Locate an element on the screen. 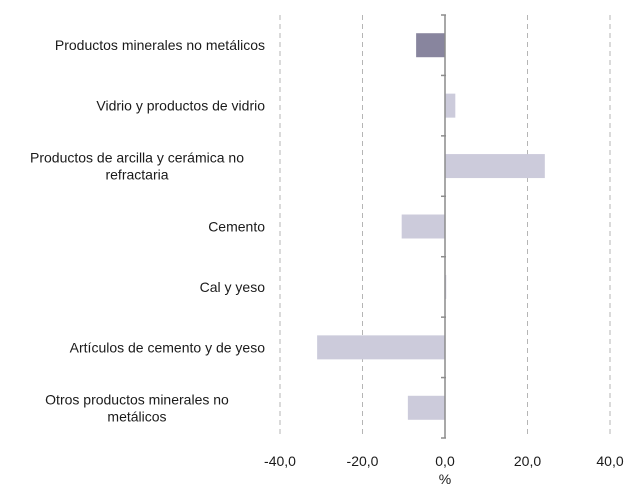 This screenshot has height=484, width=627. x-tick-label-4: 40,0 is located at coordinates (609, 461).